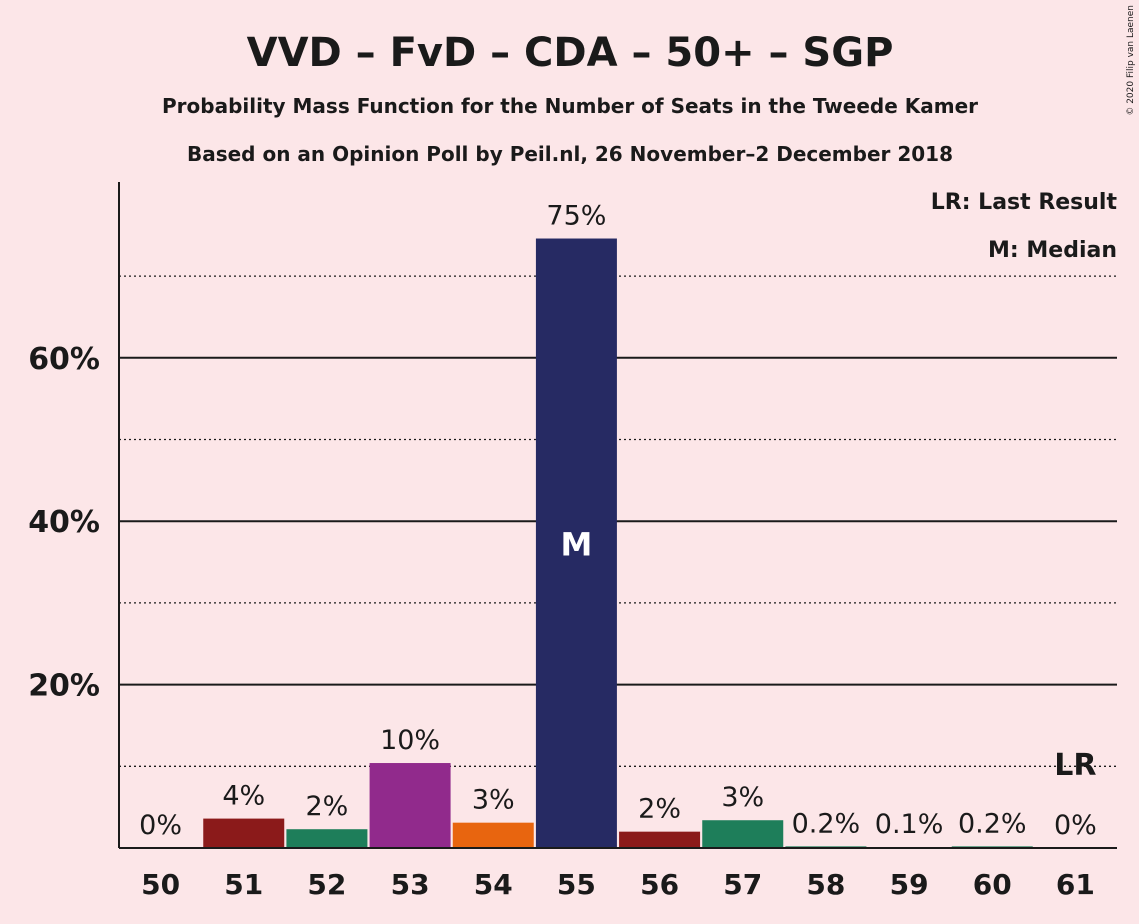 This screenshot has height=924, width=1139. What do you see at coordinates (909, 884) in the screenshot?
I see `x-tick-label: 59` at bounding box center [909, 884].